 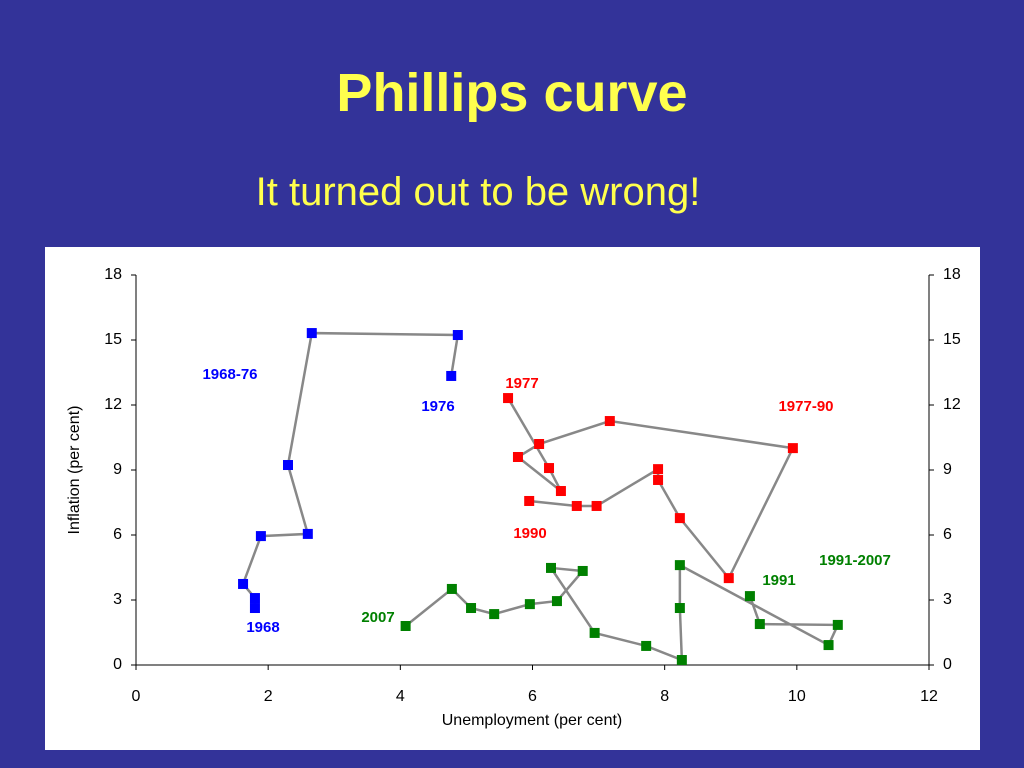 I want to click on x-tick-label: 0, so click(x=136, y=696).